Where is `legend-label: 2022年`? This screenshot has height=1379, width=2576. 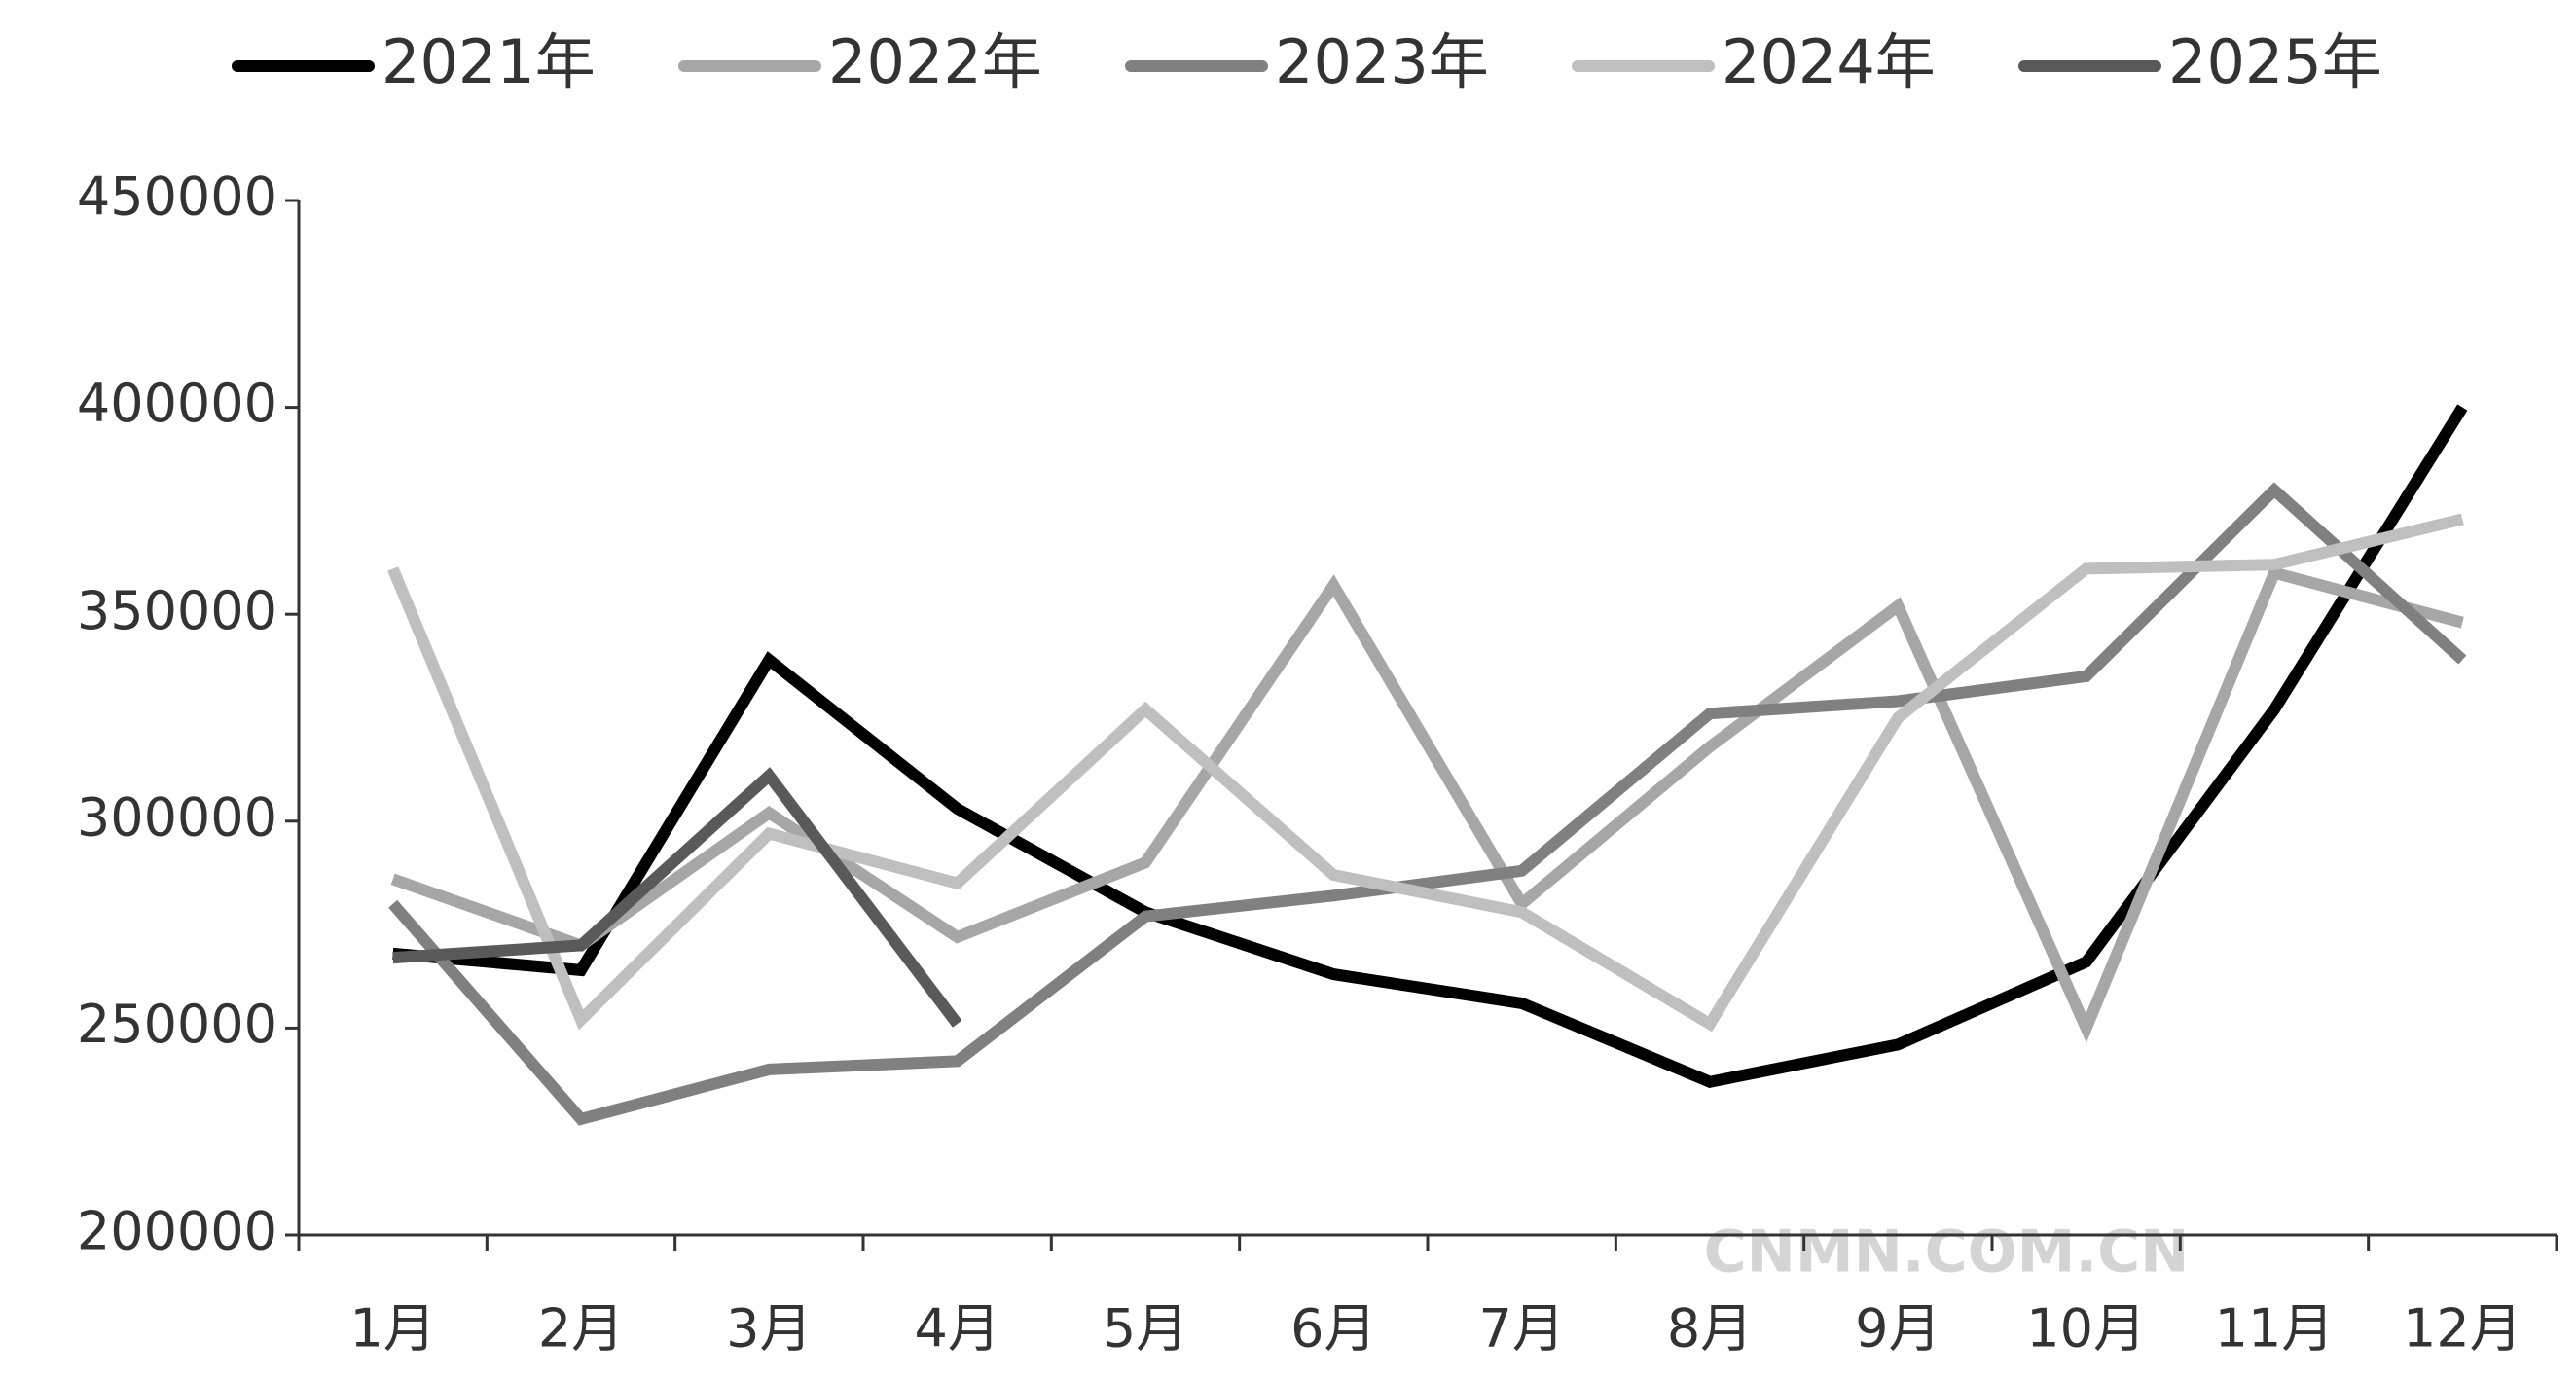 legend-label: 2022年 is located at coordinates (935, 61).